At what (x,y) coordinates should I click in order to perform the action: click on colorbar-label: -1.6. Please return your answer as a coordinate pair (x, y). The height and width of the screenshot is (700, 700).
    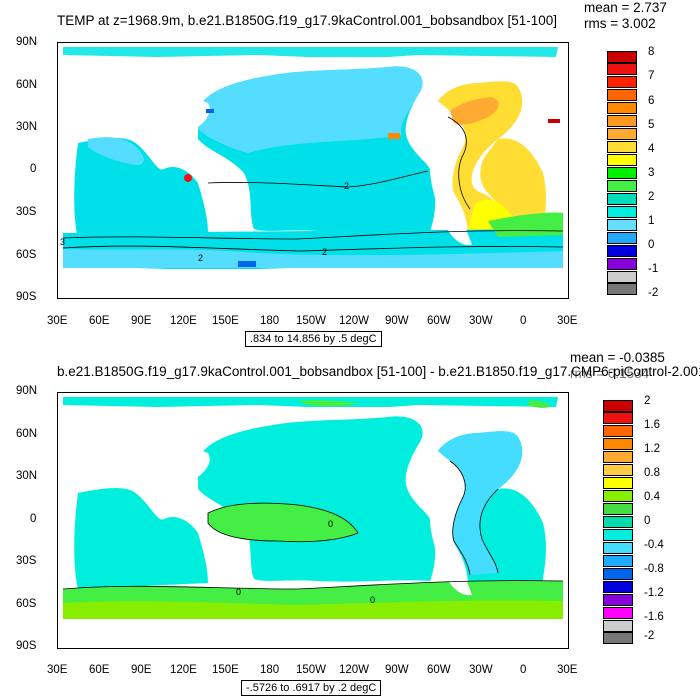
    Looking at the image, I should click on (654, 617).